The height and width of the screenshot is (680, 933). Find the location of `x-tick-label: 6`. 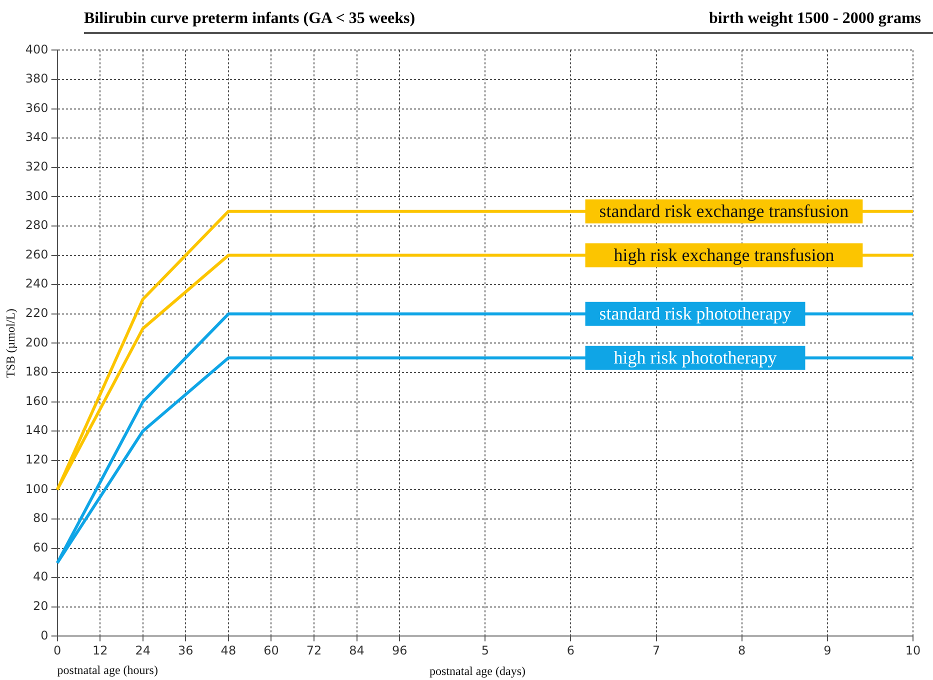

x-tick-label: 6 is located at coordinates (570, 651).